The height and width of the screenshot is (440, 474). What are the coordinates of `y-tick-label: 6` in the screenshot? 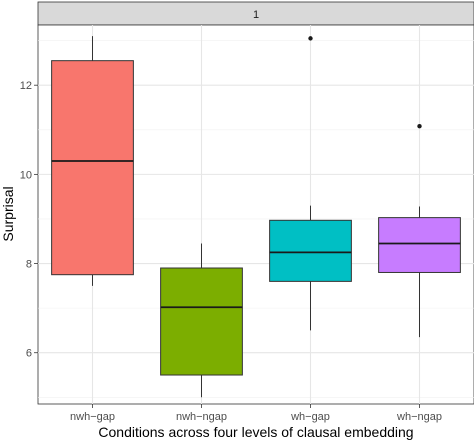 It's located at (29, 354).